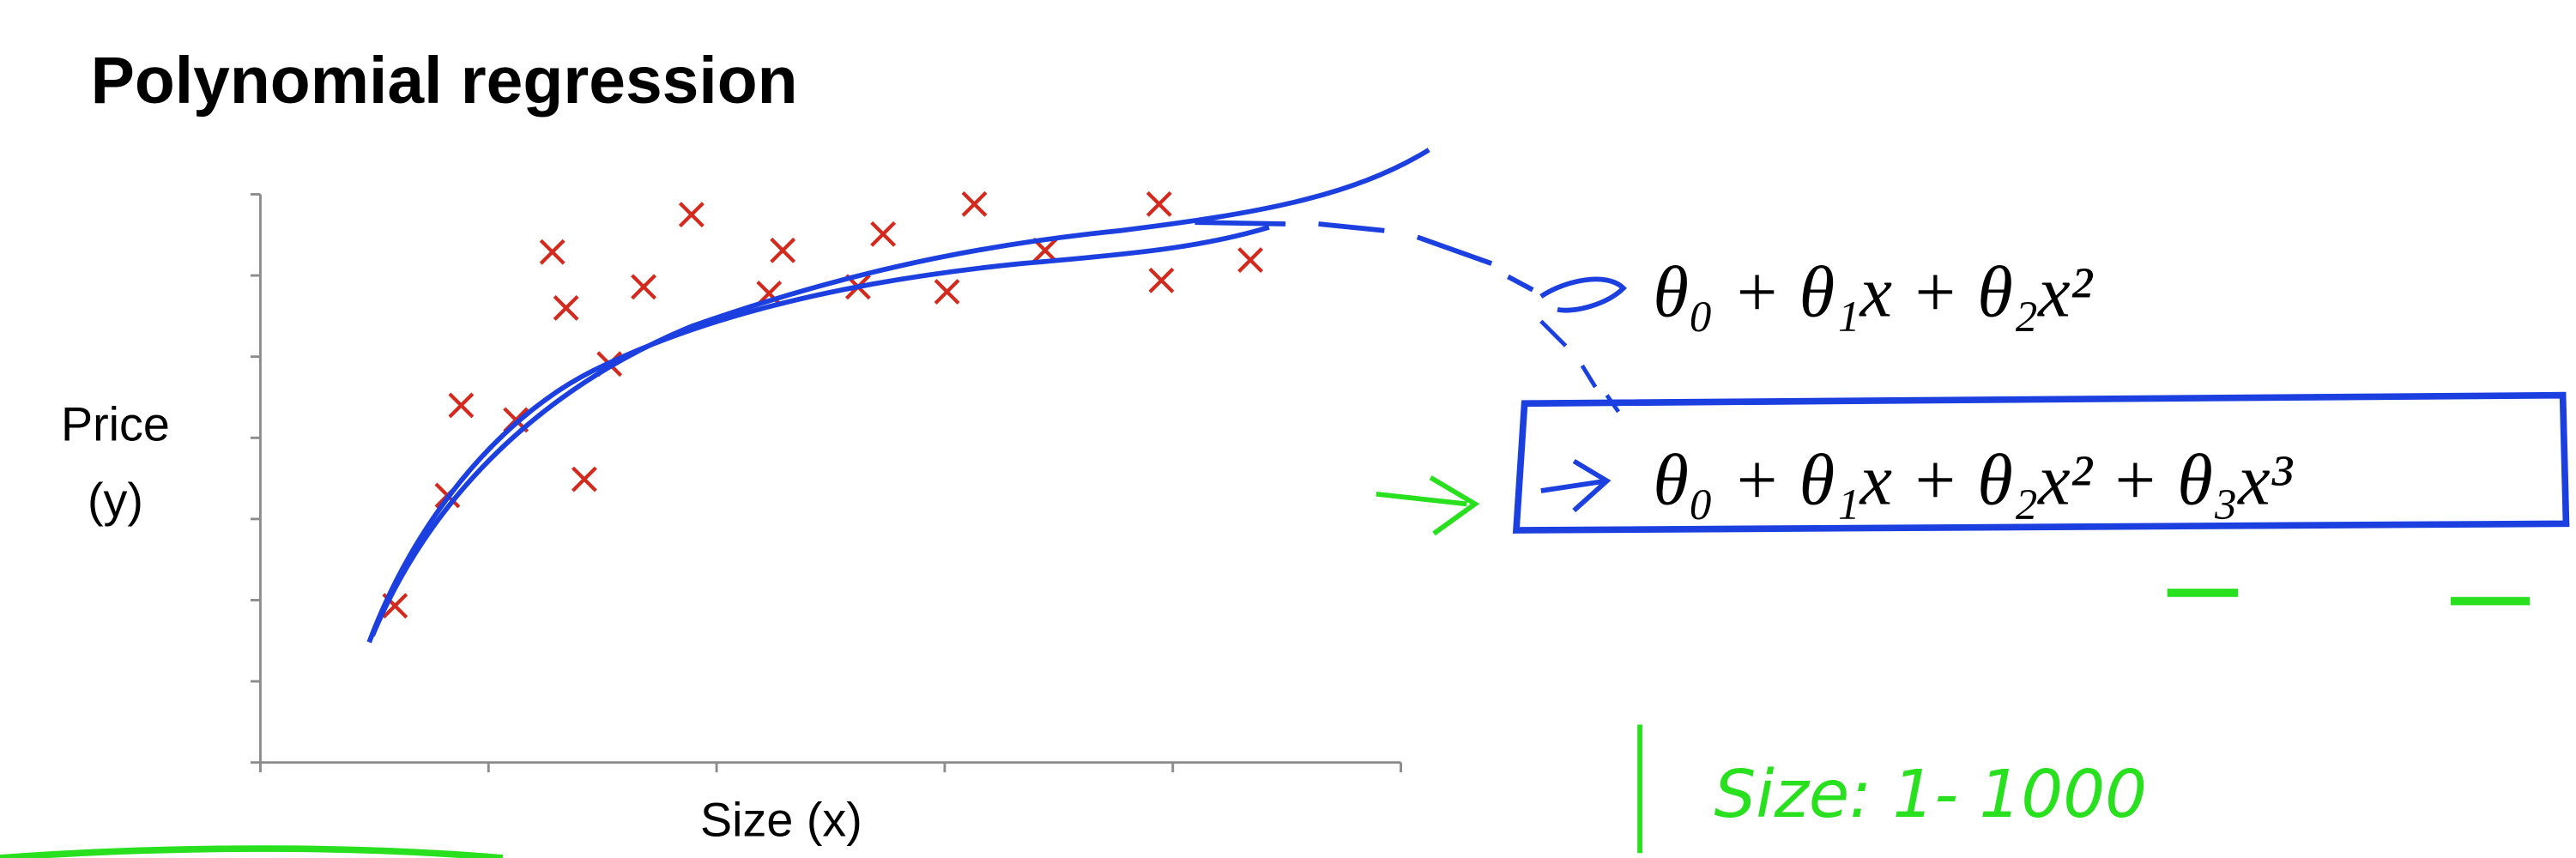  Describe the element at coordinates (115, 425) in the screenshot. I see `y-axis-label: Price` at that location.